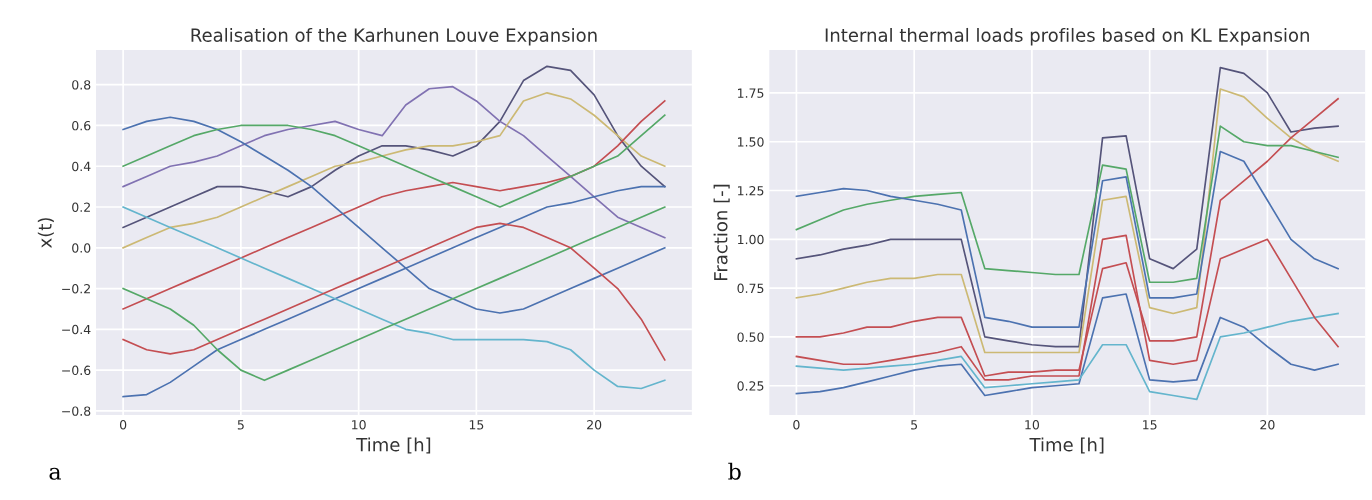  What do you see at coordinates (1067, 36) in the screenshot?
I see `chart-title: Internal thermal loads profiles based on KL Expansion` at bounding box center [1067, 36].